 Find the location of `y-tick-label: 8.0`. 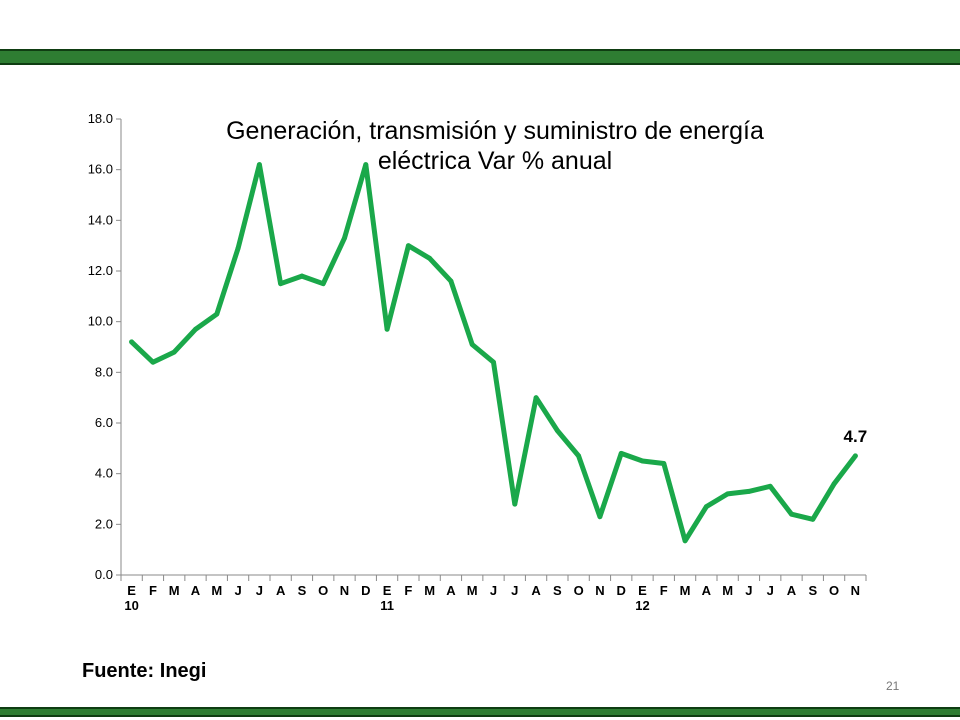

y-tick-label: 8.0 is located at coordinates (104, 371).